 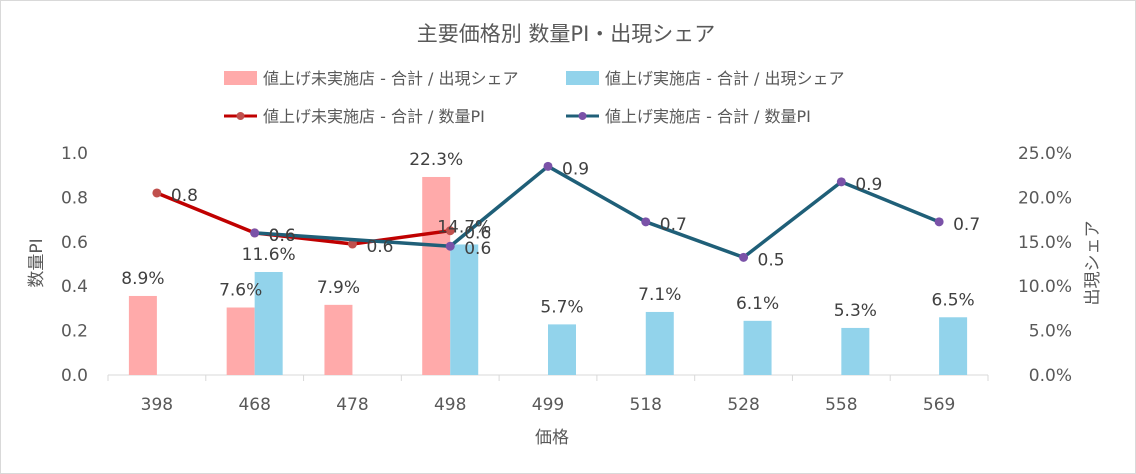 What do you see at coordinates (1093, 263) in the screenshot?
I see `y-axis-right-title: 出現シェア` at bounding box center [1093, 263].